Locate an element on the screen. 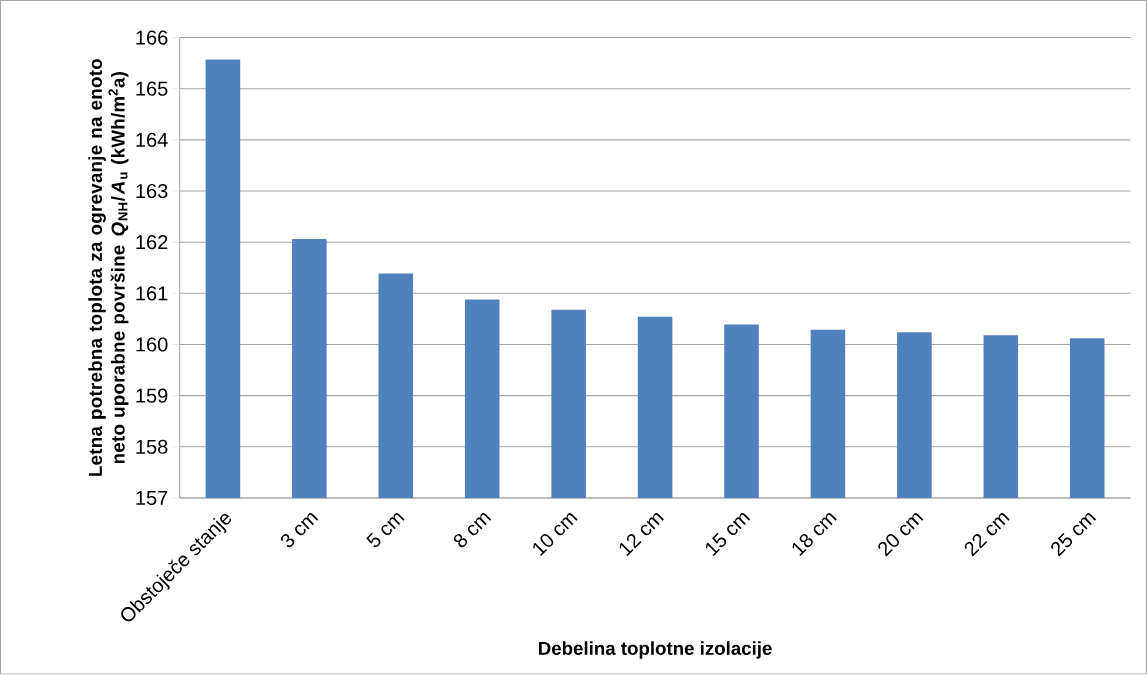 This screenshot has width=1147, height=675. y-tick-label: 161 is located at coordinates (152, 293).